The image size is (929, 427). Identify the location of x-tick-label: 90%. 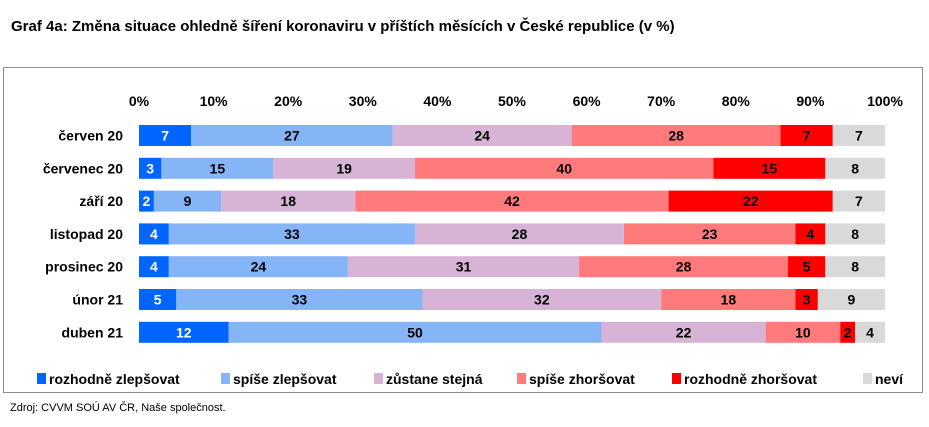
(810, 101).